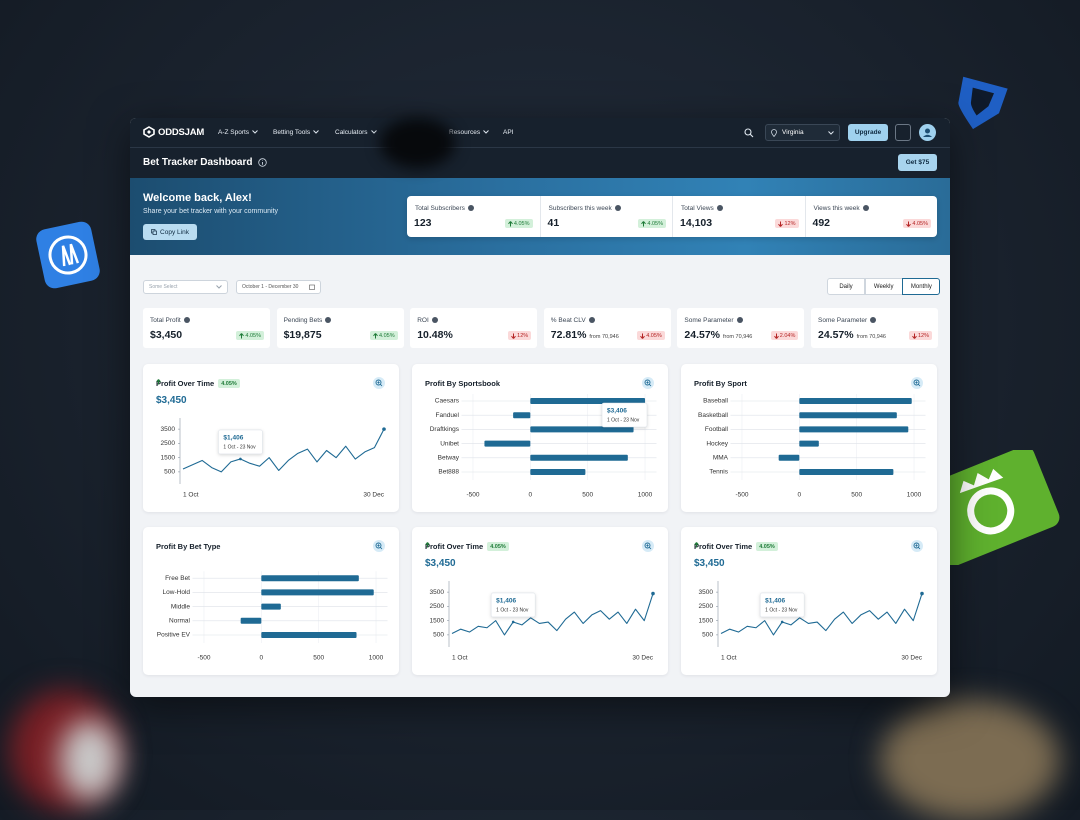 This screenshot has width=1080, height=820. What do you see at coordinates (440, 208) in the screenshot?
I see `stat-label-text: Total Subscribers` at bounding box center [440, 208].